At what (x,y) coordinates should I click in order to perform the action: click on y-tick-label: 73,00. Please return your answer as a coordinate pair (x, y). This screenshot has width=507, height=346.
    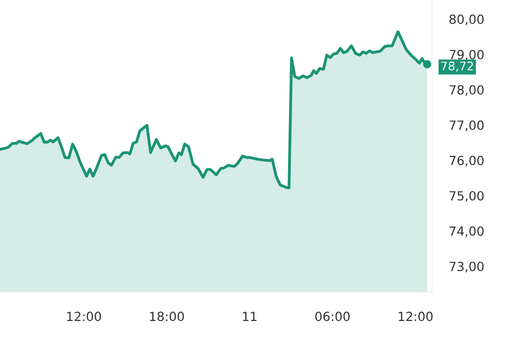
    Looking at the image, I should click on (467, 267).